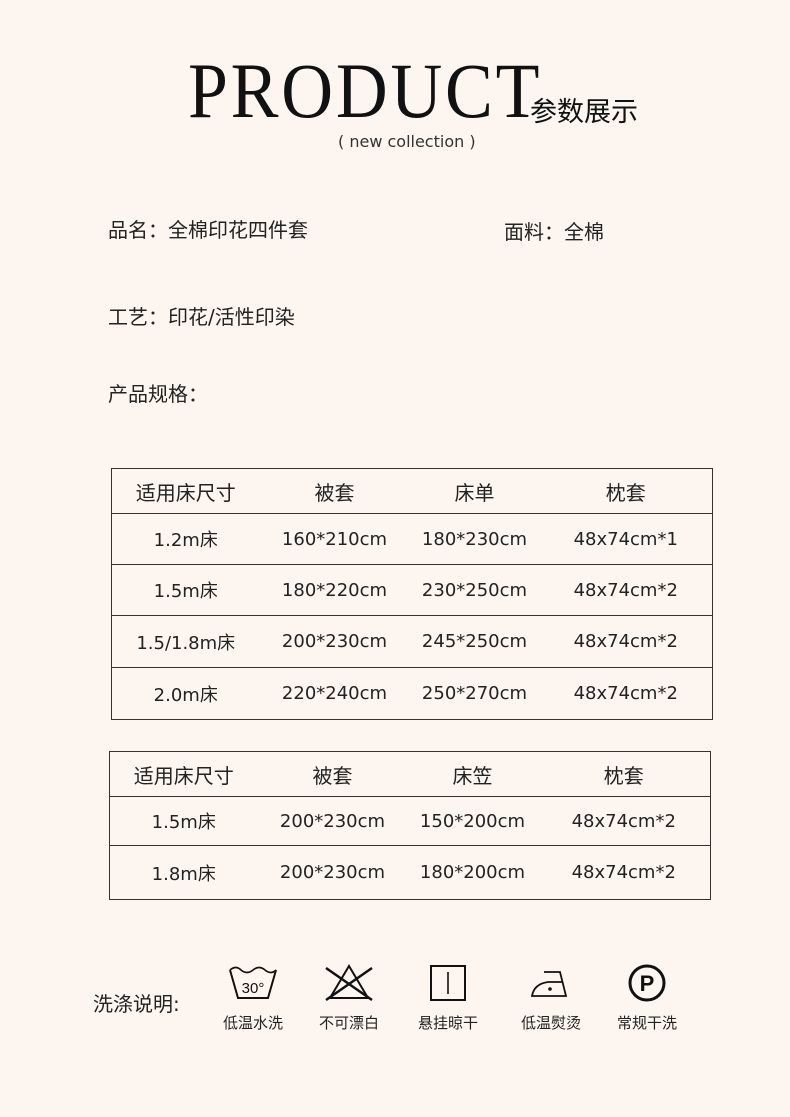  What do you see at coordinates (551, 997) in the screenshot?
I see `care-item-iron: 低温熨烫` at bounding box center [551, 997].